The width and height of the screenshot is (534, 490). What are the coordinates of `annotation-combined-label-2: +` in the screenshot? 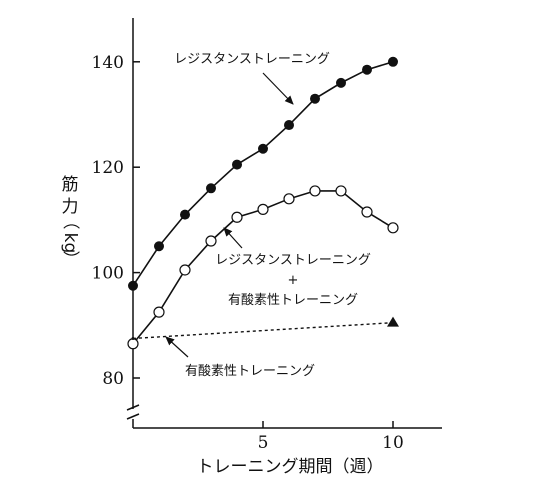 It's located at (293, 280).